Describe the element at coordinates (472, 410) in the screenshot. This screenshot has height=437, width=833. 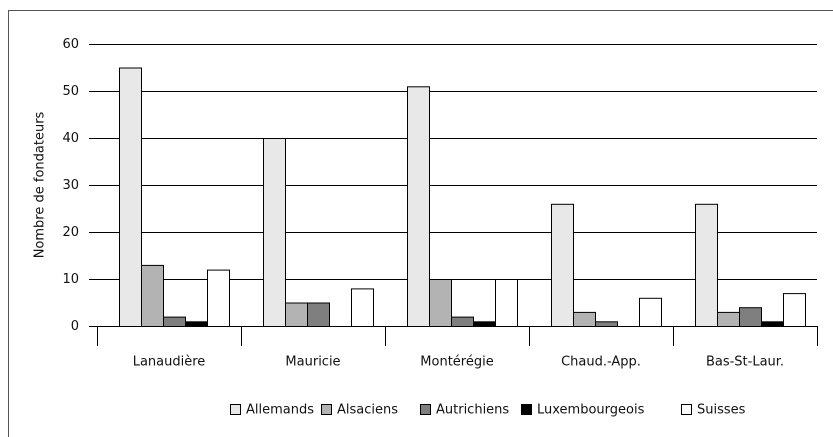
I see `legend-label: Autrichiens` at that location.